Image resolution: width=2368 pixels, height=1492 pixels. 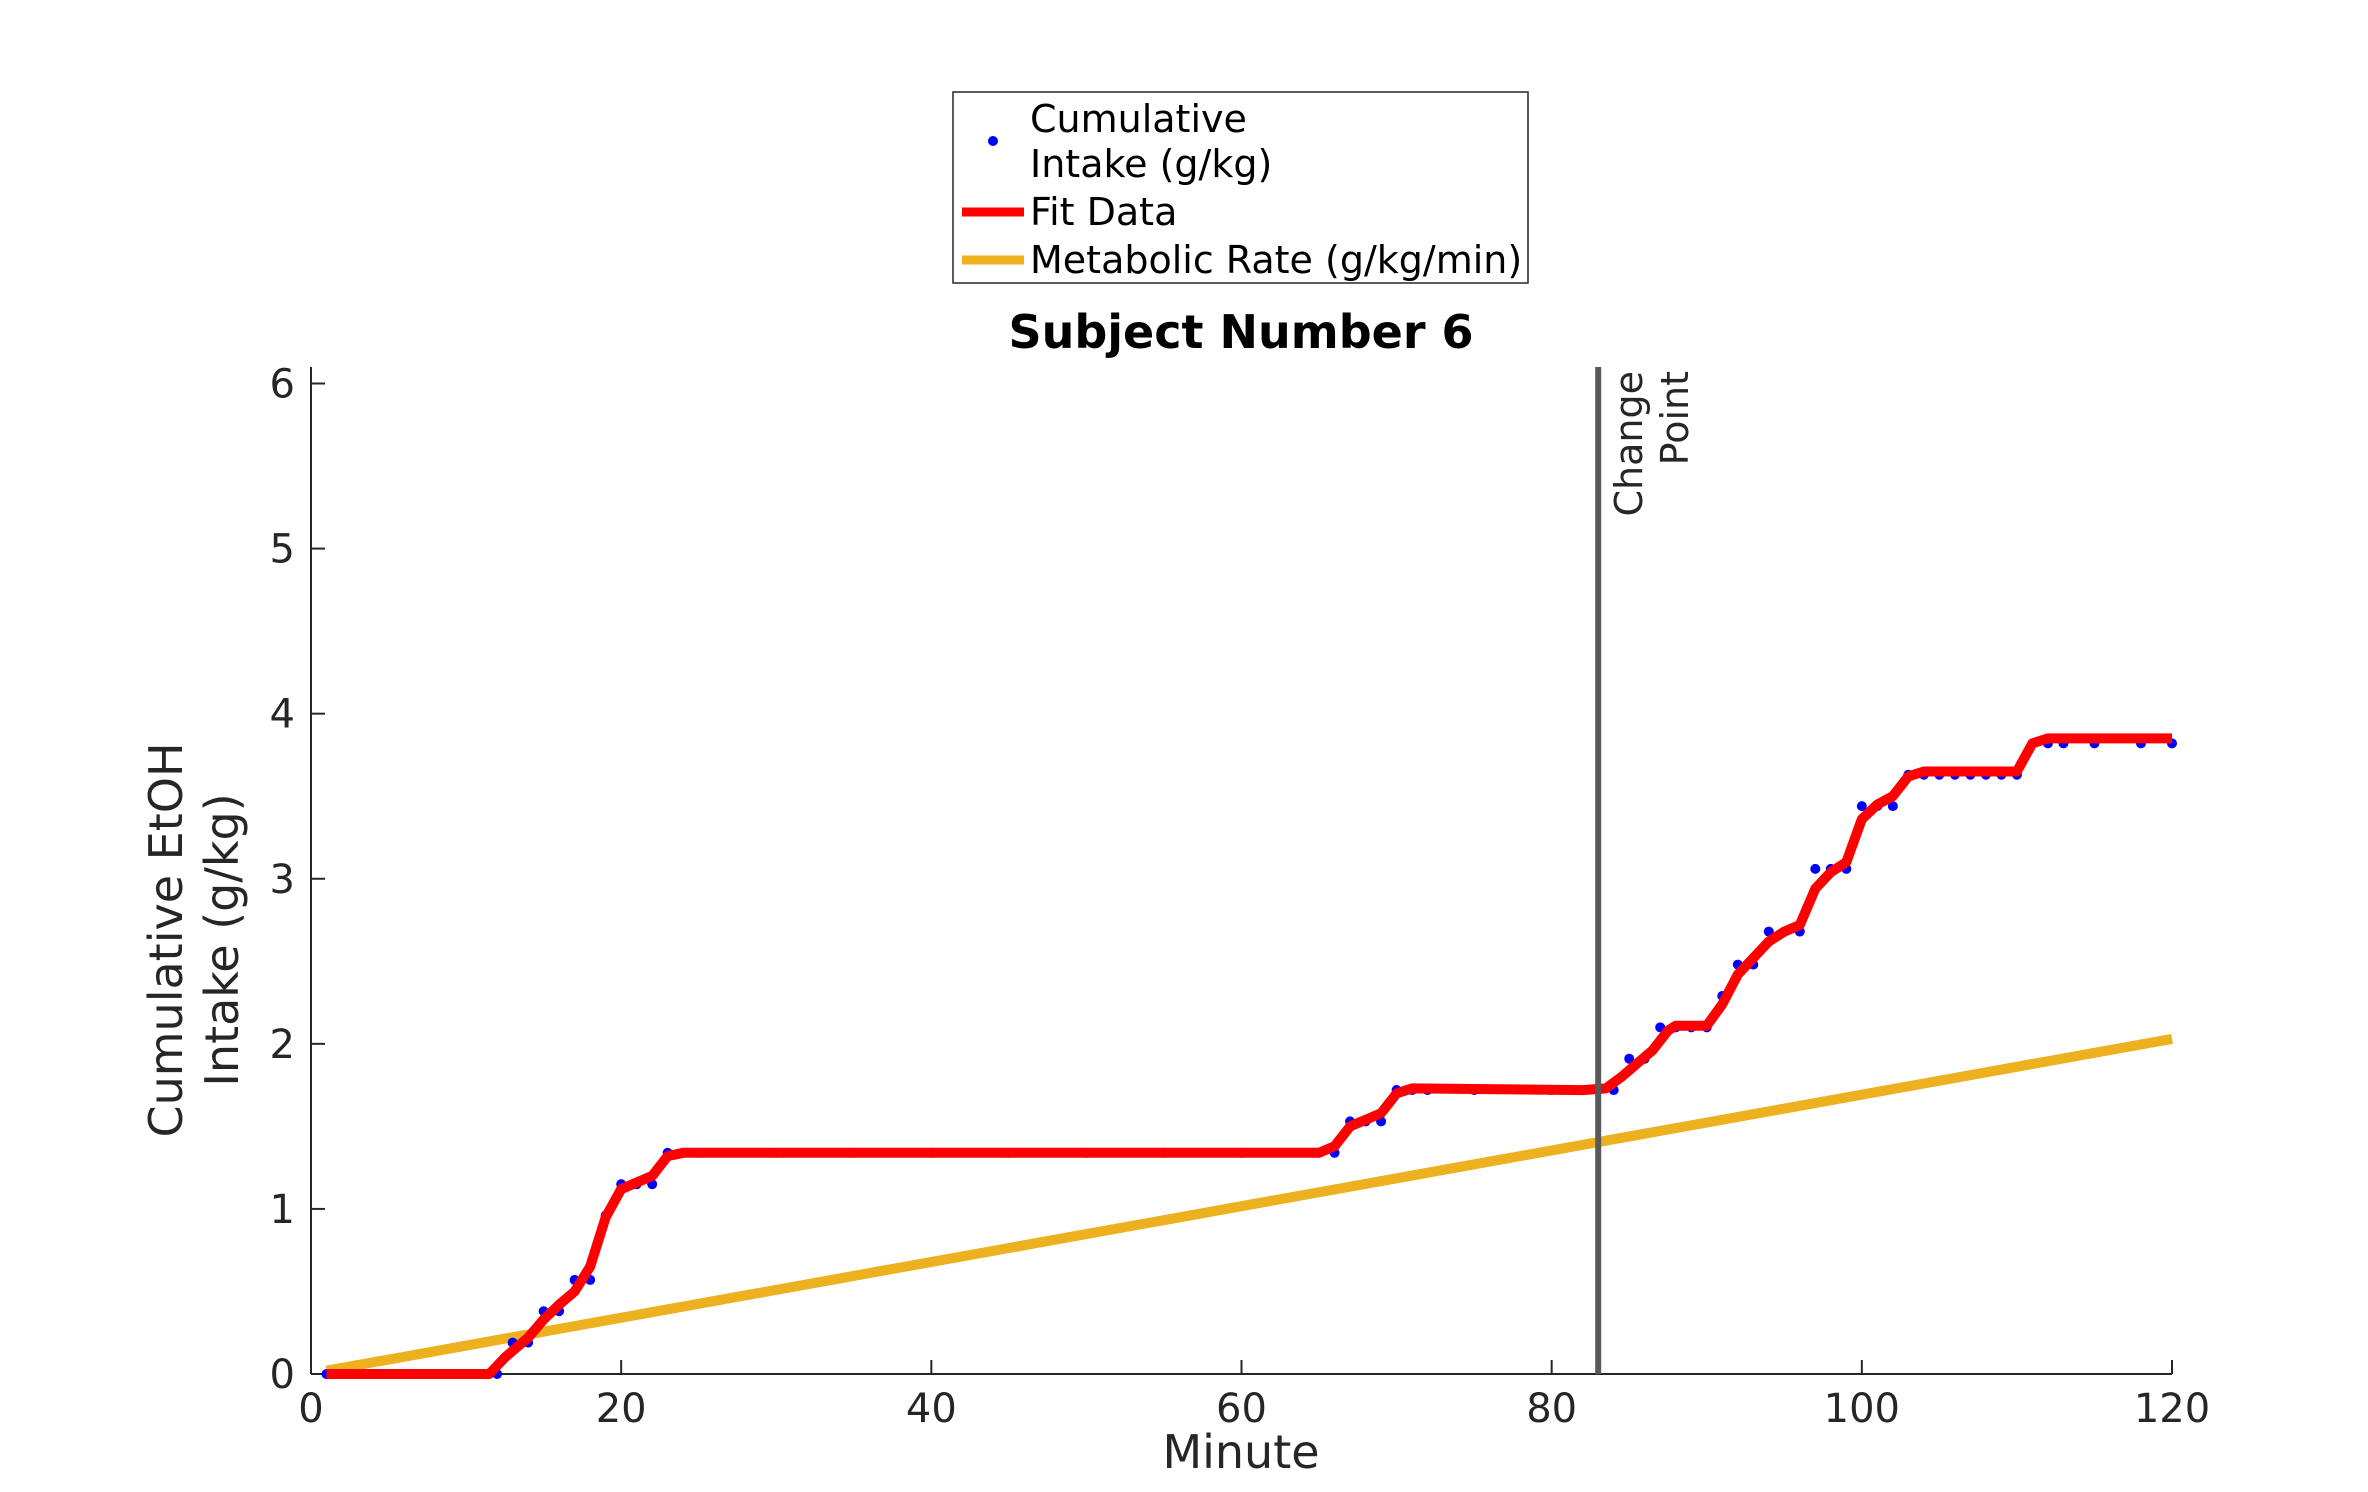 What do you see at coordinates (282, 715) in the screenshot?
I see `y-tick-label: 4` at bounding box center [282, 715].